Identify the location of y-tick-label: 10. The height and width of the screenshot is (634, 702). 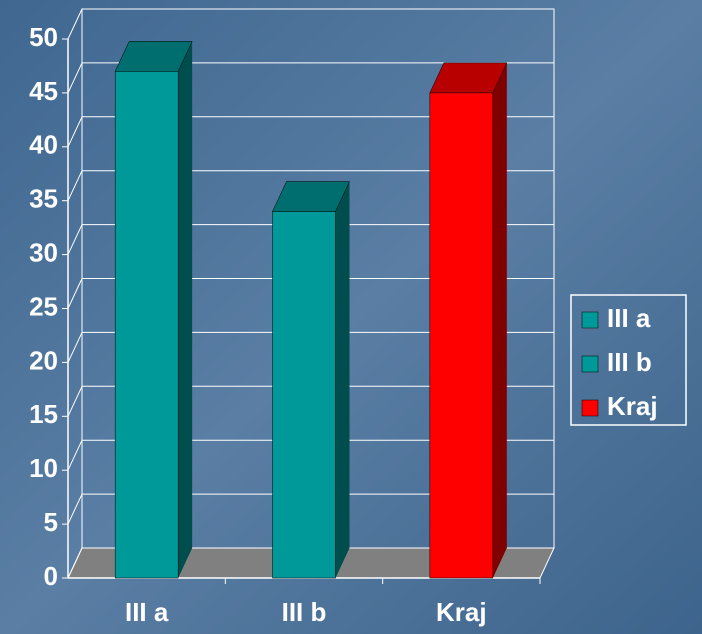
(43, 468).